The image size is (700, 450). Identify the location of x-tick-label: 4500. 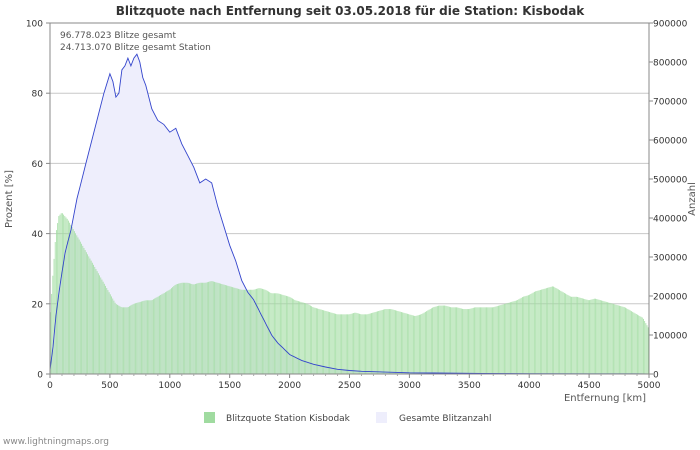
(589, 386).